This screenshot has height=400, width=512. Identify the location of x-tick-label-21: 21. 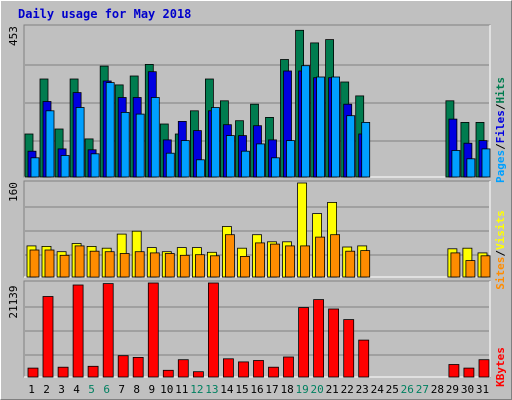
(332, 389).